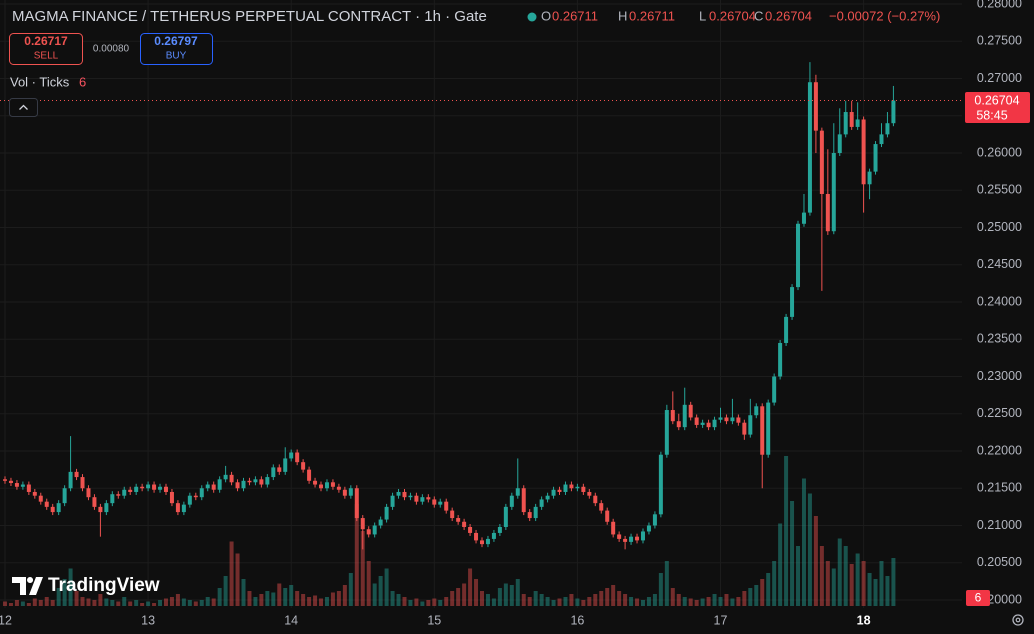  I want to click on brand-name: TradingView, so click(104, 585).